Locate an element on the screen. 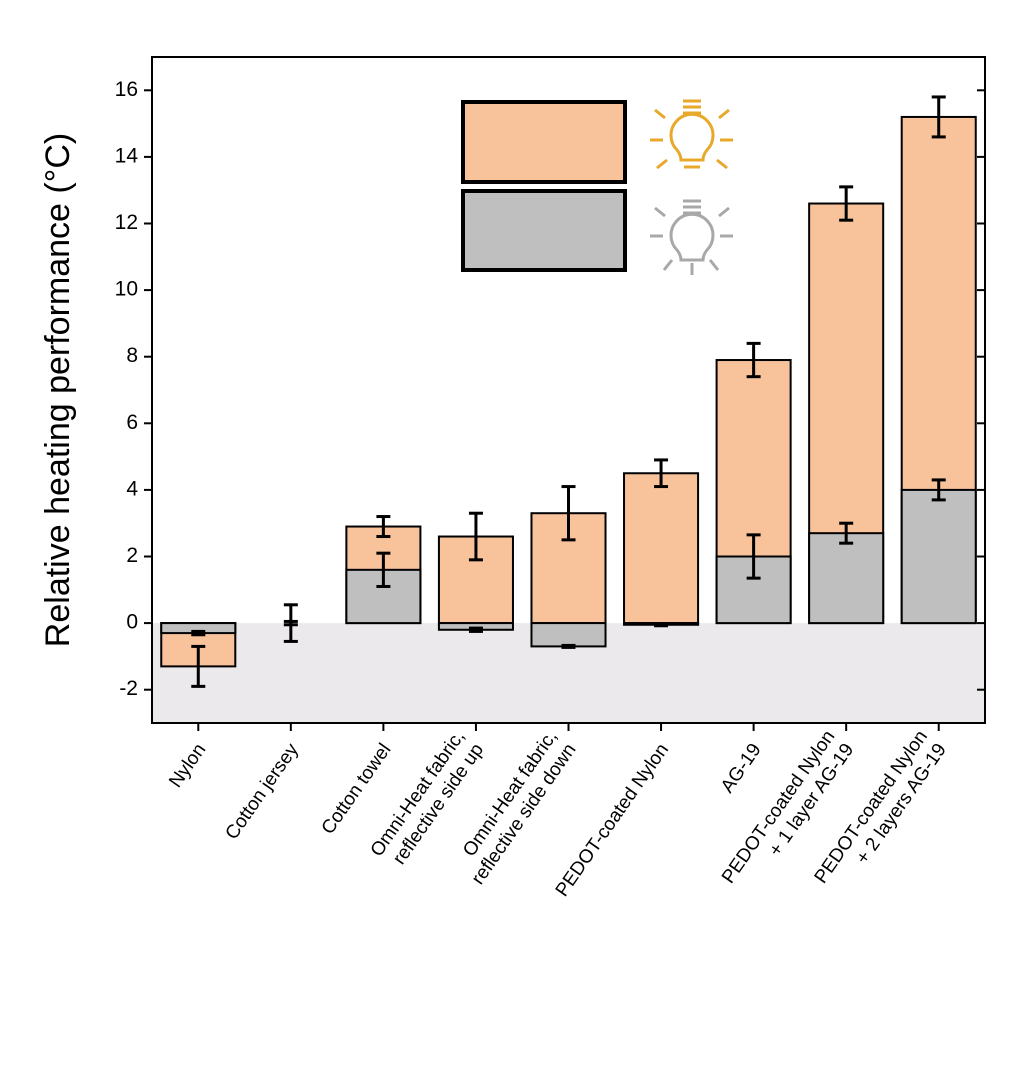  y-tick-label: 14 is located at coordinates (127, 155).